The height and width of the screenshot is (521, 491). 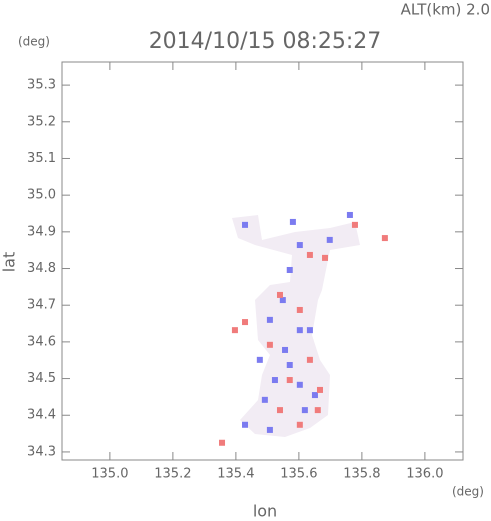 What do you see at coordinates (424, 474) in the screenshot?
I see `x-tick-label: 136.0` at bounding box center [424, 474].